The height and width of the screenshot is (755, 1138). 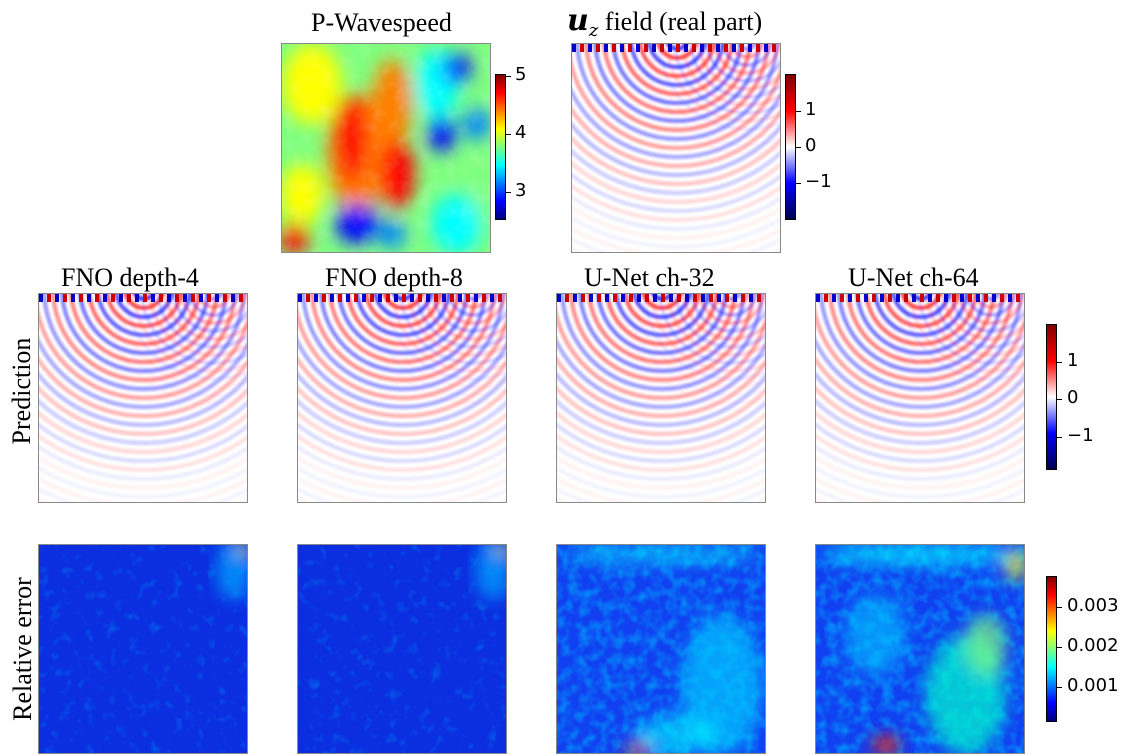 I want to click on field-heatmap, so click(x=676, y=148).